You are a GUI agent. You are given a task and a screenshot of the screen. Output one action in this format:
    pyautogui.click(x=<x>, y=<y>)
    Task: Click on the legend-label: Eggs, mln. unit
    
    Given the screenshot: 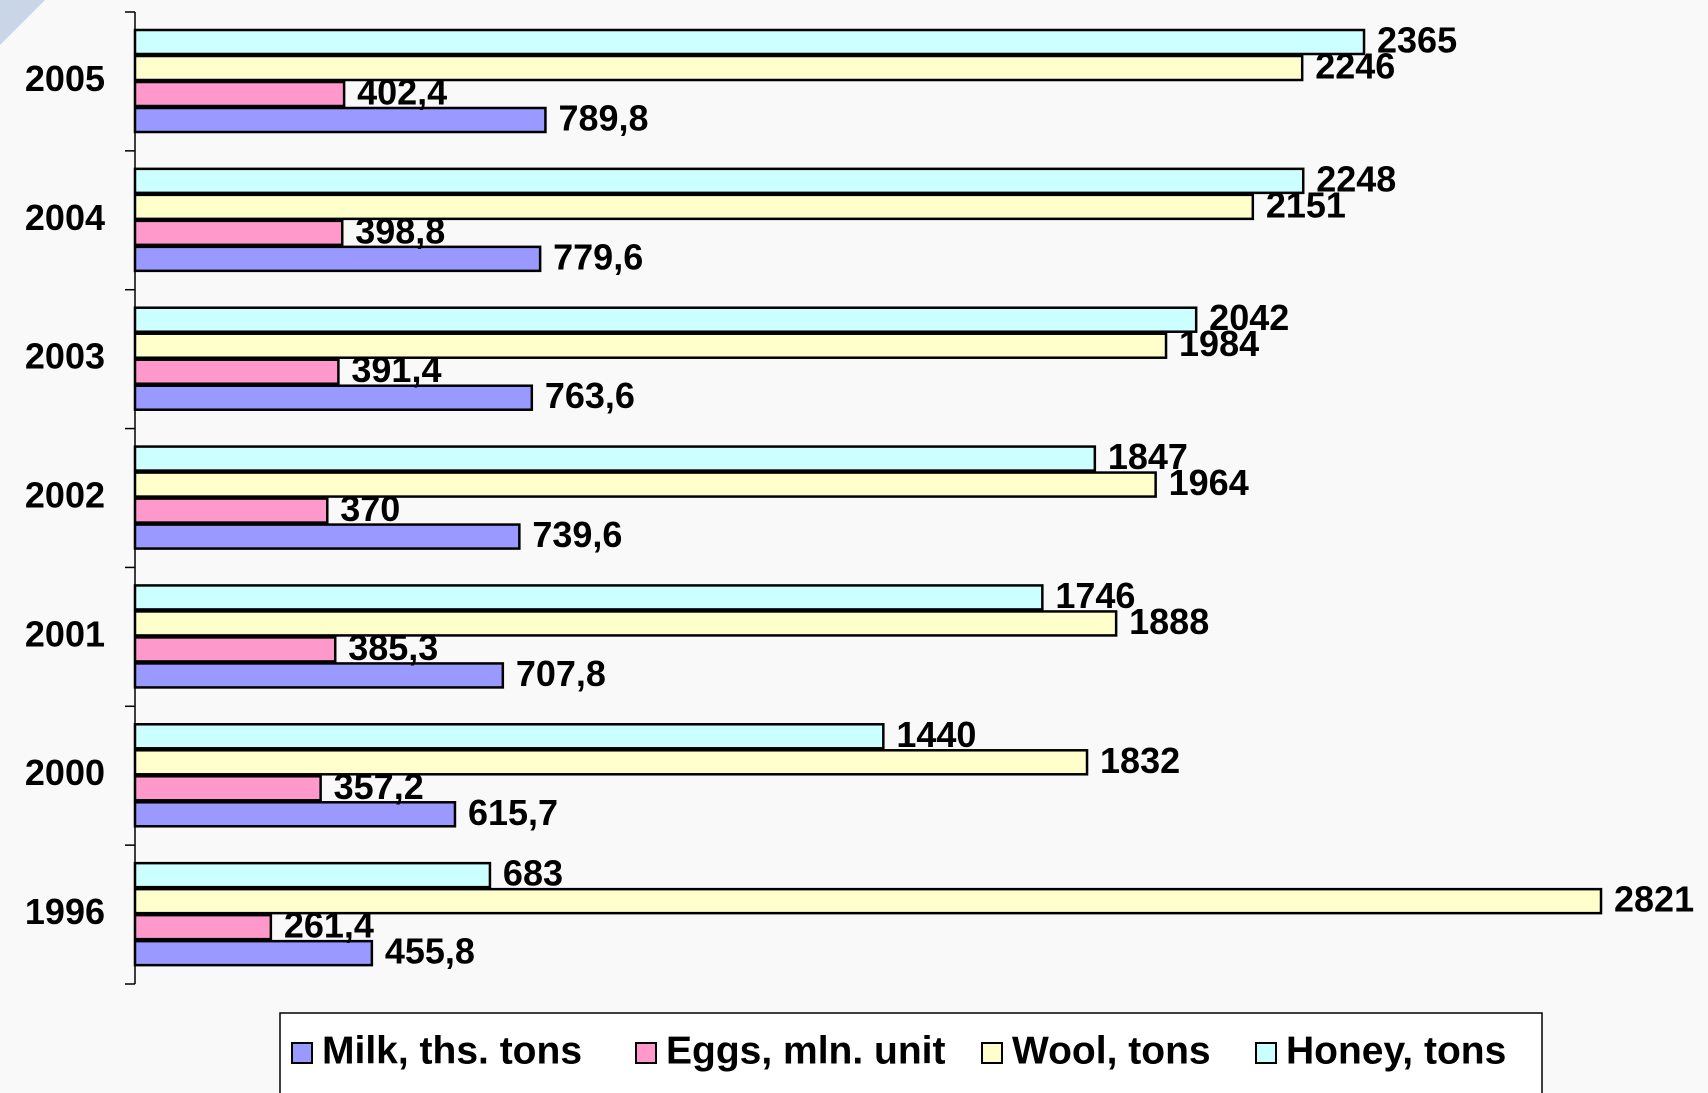 What is the action you would take?
    pyautogui.click(x=806, y=1050)
    